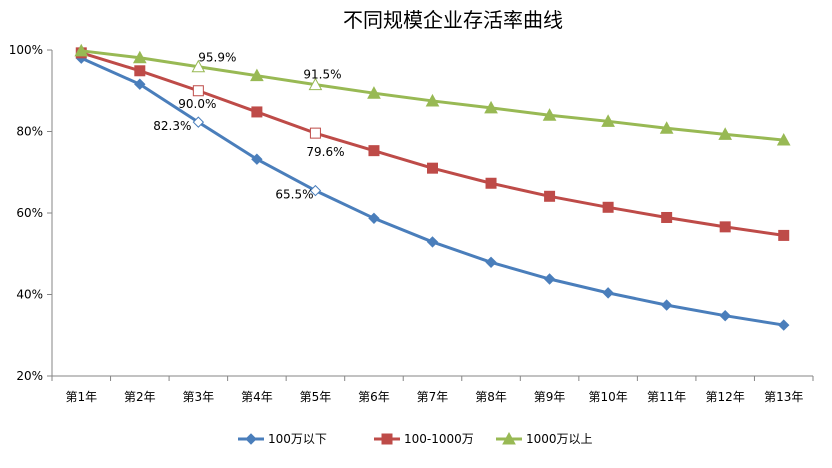  Describe the element at coordinates (325, 152) in the screenshot. I see `data-label: 79.6%` at that location.